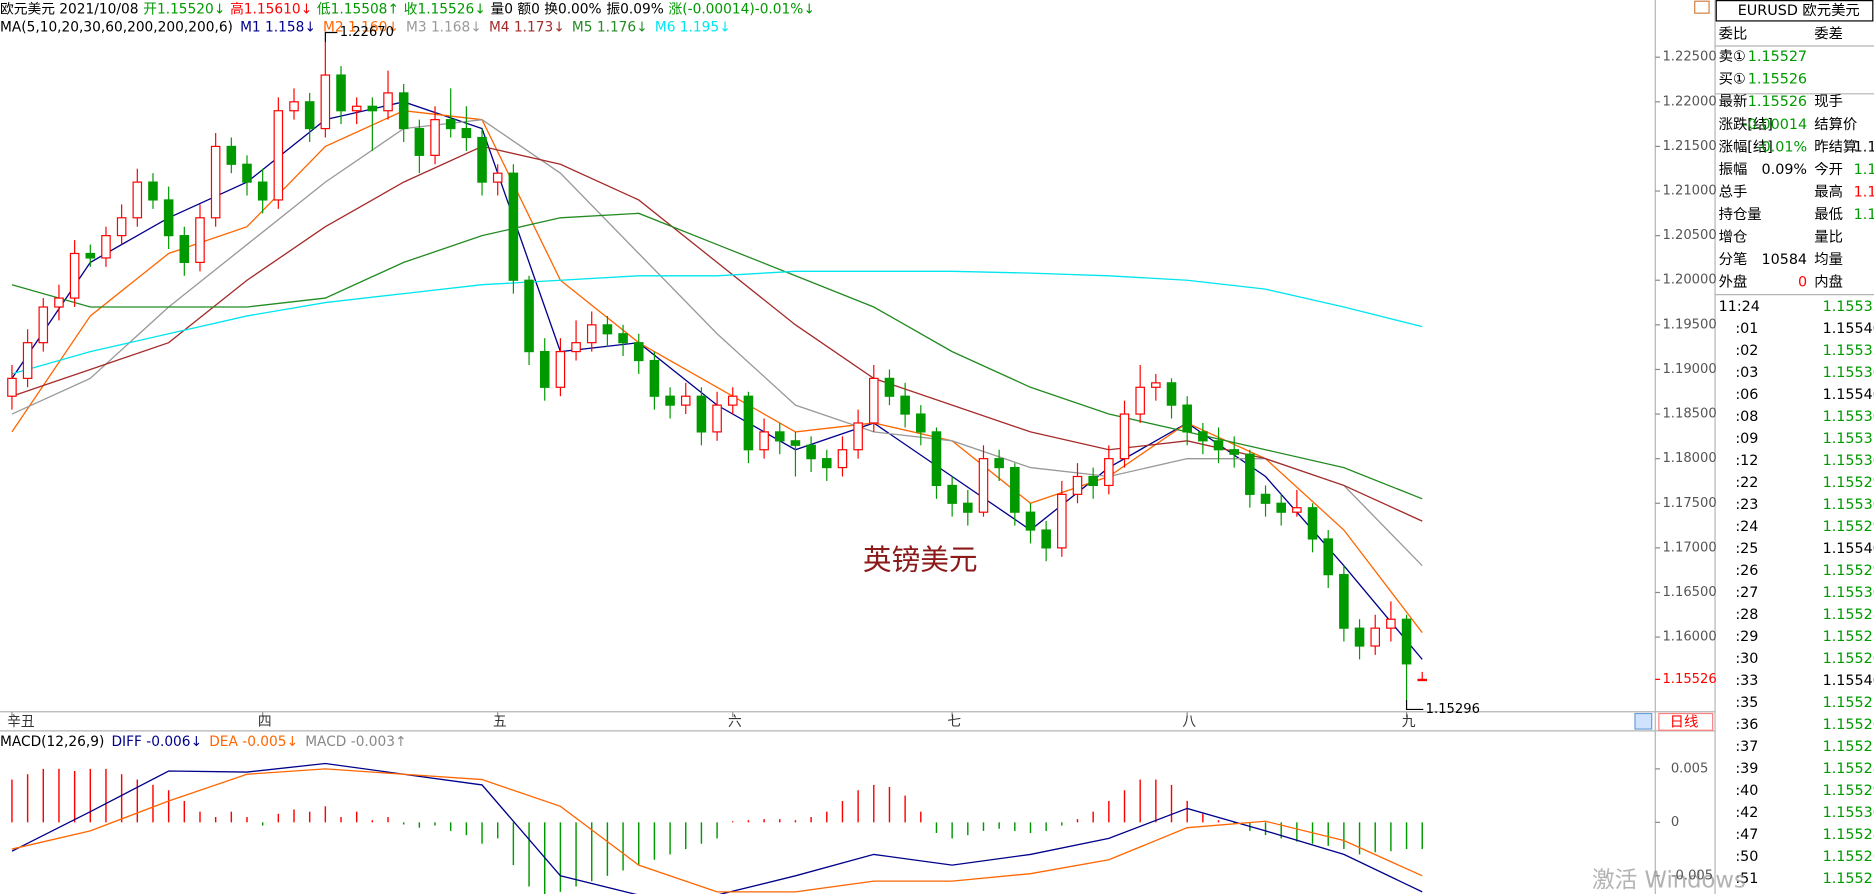 This screenshot has width=1874, height=894. Describe the element at coordinates (1746, 637) in the screenshot. I see `tick-time: :29` at that location.